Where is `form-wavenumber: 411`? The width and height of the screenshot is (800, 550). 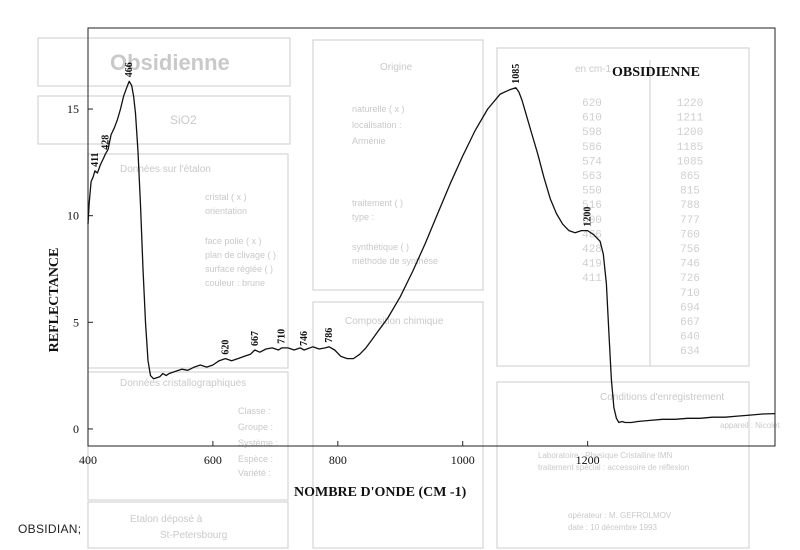 form-wavenumber: 411 is located at coordinates (592, 279).